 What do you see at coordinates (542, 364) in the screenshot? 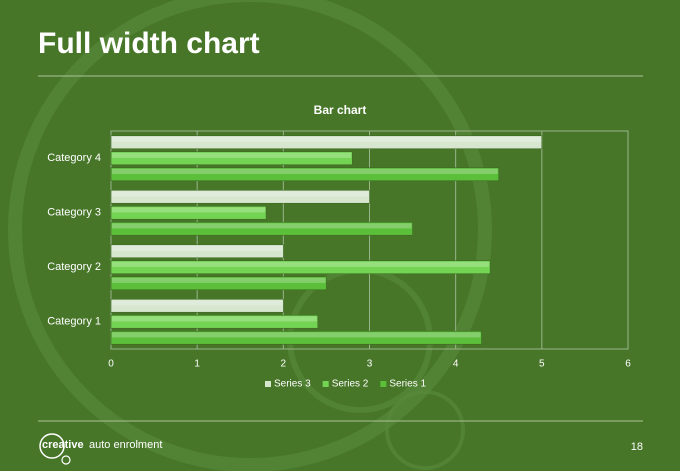
I see `x-tick-label: 5` at bounding box center [542, 364].